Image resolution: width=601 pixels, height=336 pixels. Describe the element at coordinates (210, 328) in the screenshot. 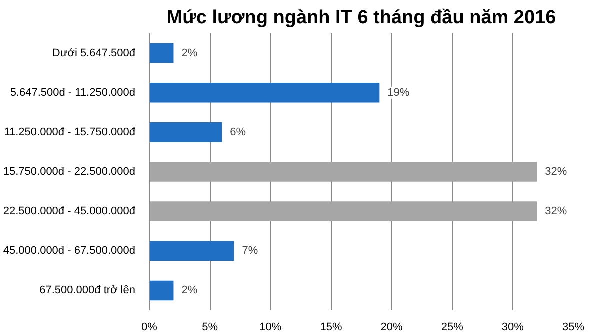

I see `x-tick-label: 5%` at that location.